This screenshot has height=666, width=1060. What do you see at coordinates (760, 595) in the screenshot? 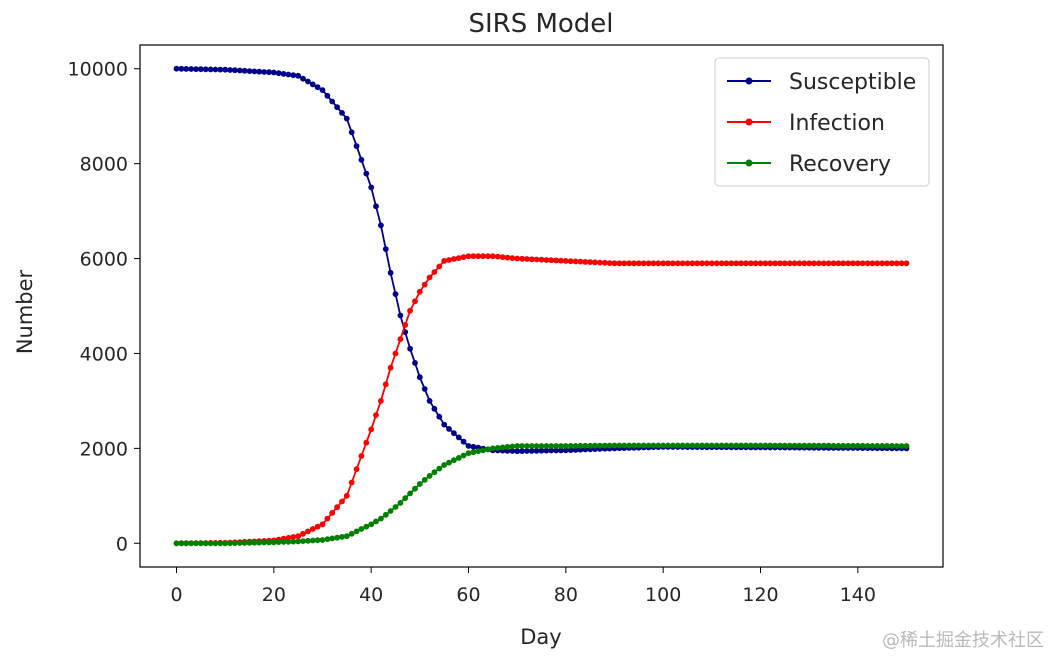
I see `x-tick-label: 120` at bounding box center [760, 595].